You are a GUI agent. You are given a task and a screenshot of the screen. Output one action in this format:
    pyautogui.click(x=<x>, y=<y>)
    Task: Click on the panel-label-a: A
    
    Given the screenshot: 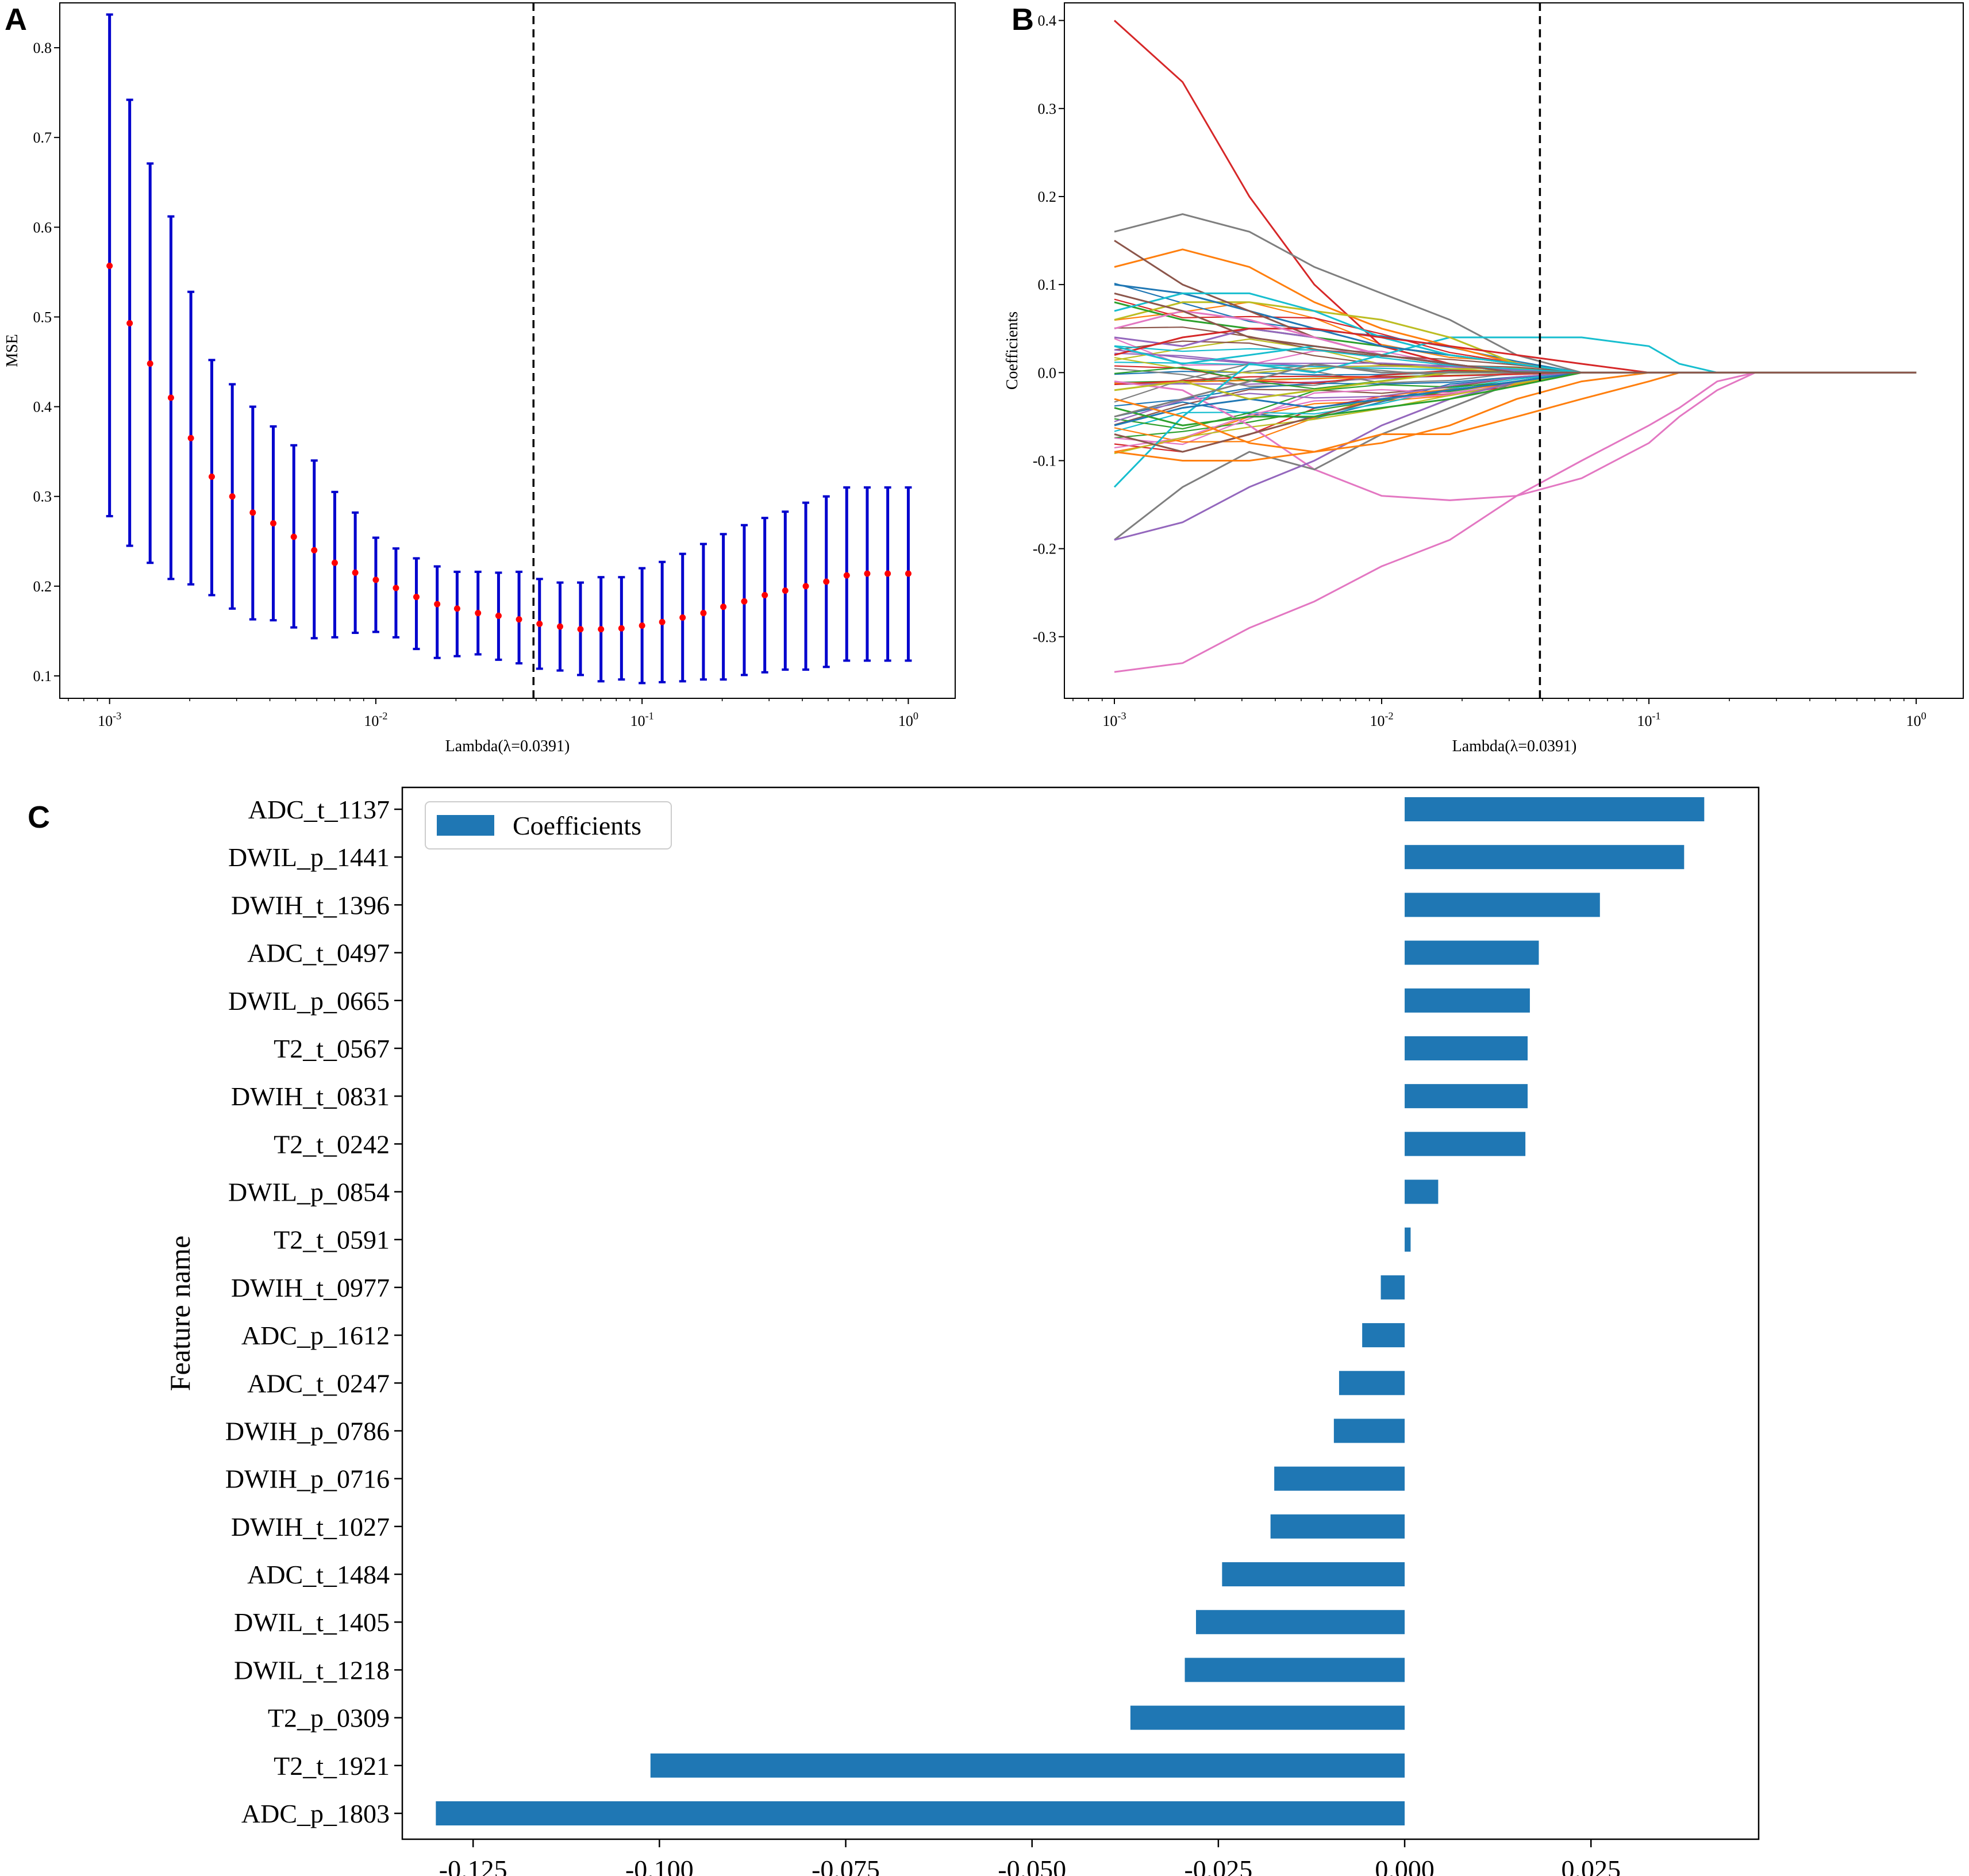 What is the action you would take?
    pyautogui.click(x=16, y=19)
    